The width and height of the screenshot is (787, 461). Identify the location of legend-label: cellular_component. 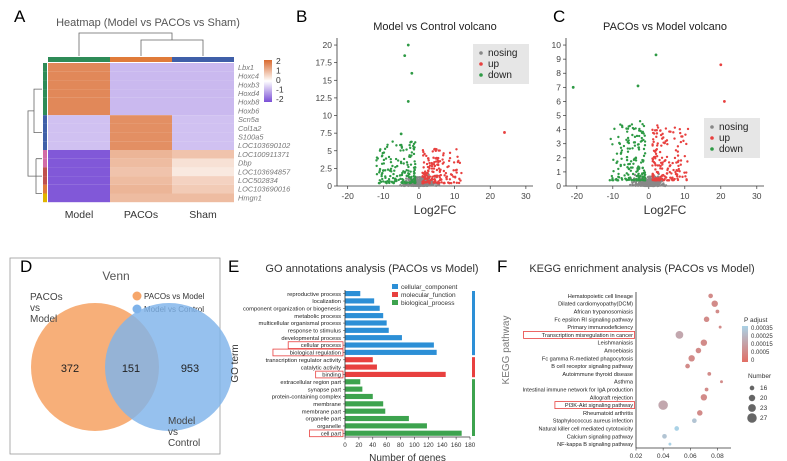
(429, 287).